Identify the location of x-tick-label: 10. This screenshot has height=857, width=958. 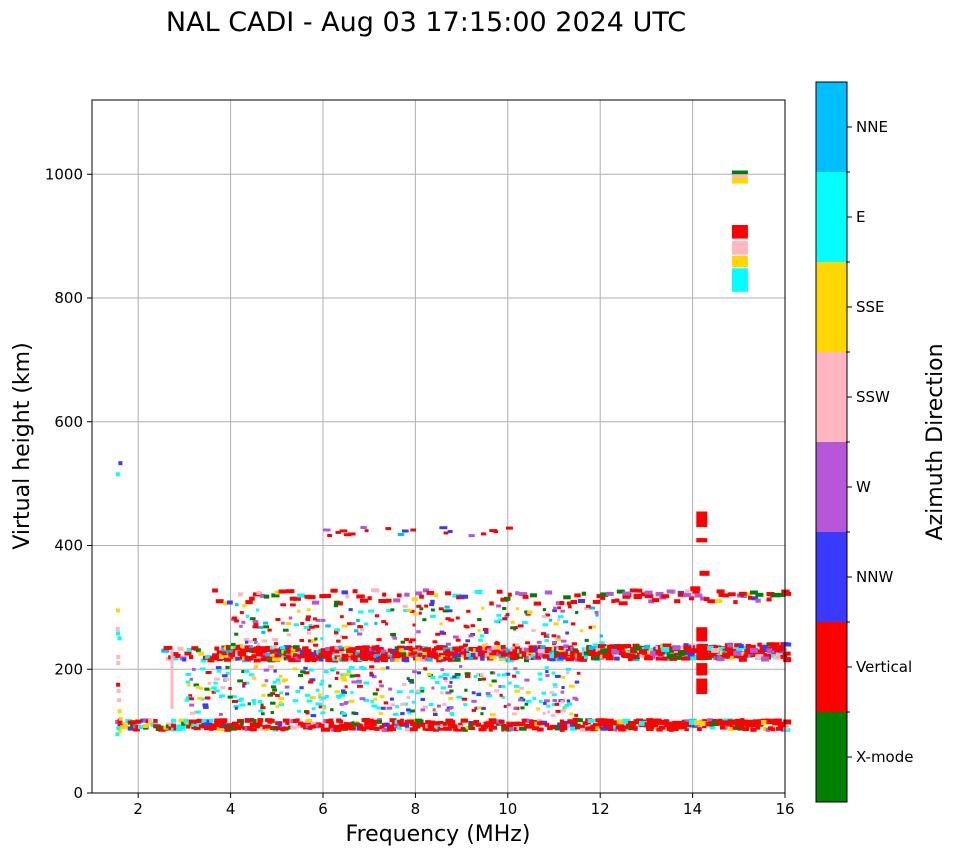
(507, 809).